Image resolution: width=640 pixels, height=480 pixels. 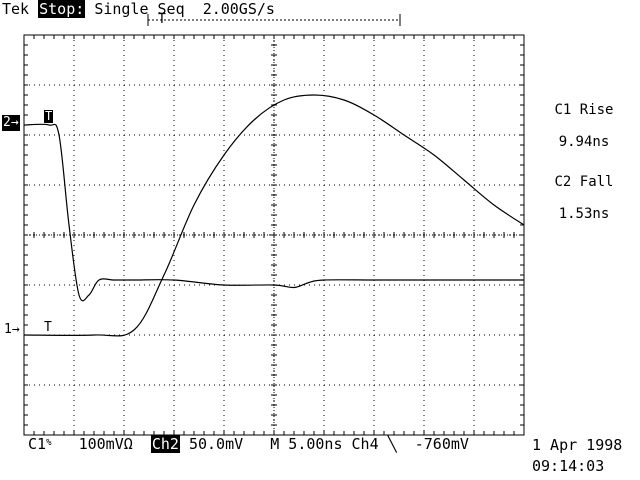 I want to click on header-status: Tek Stop: Single Seq 2.00GS/s, so click(x=138, y=9).